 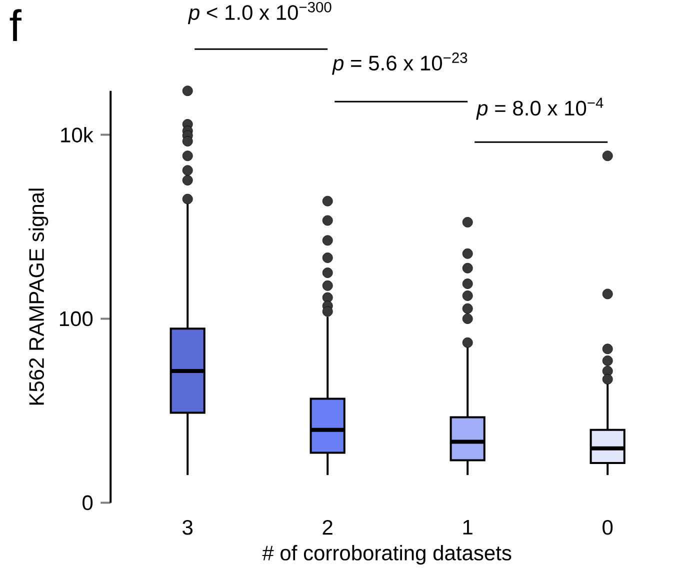 I want to click on x-tick-label: 0, so click(x=607, y=527).